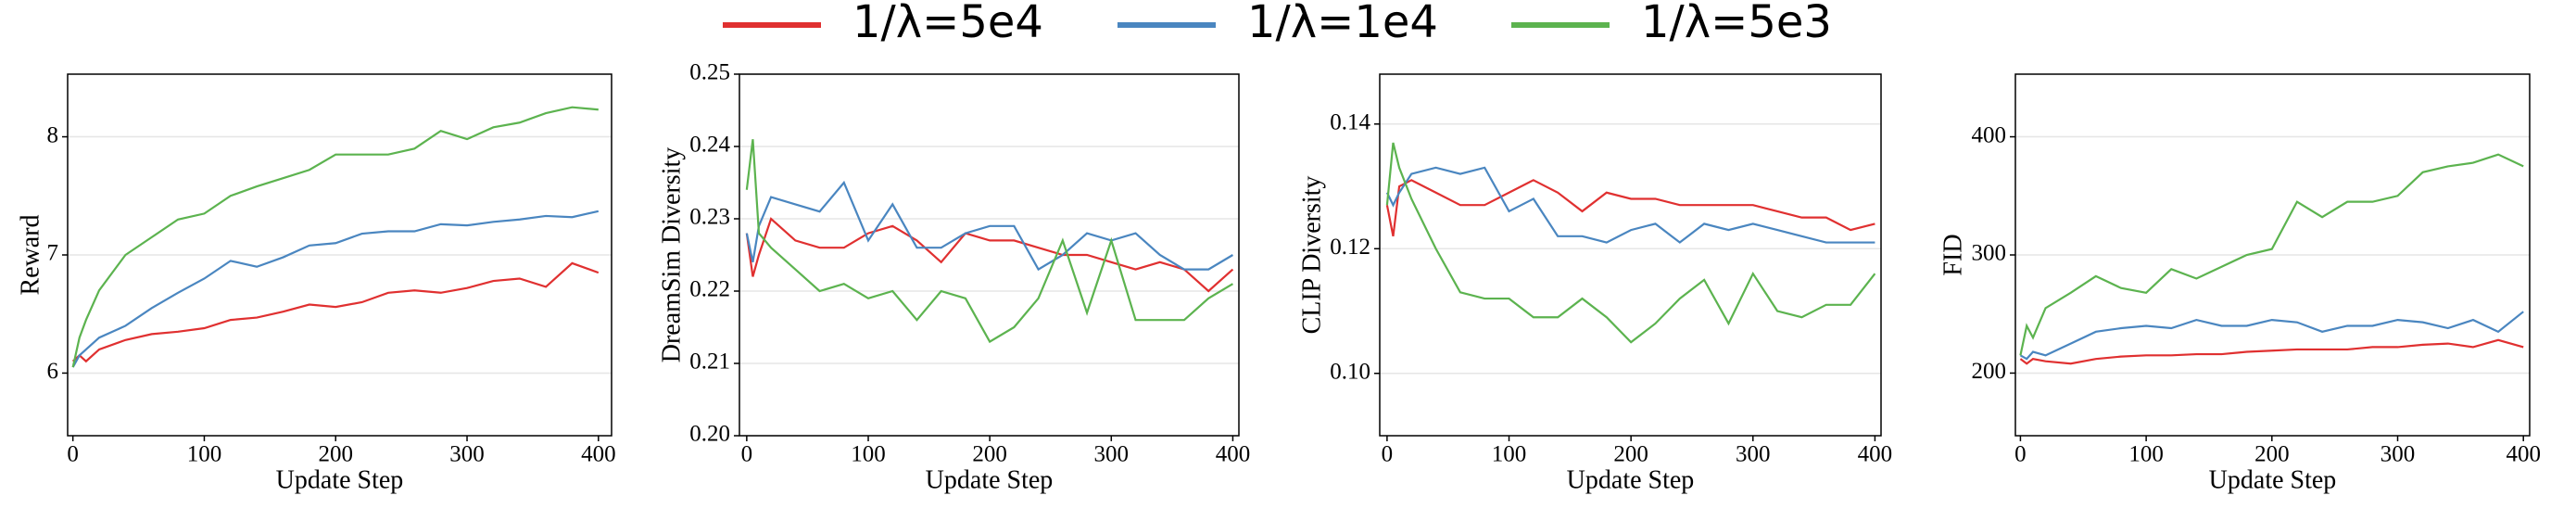 The width and height of the screenshot is (2576, 521). What do you see at coordinates (1737, 24) in the screenshot?
I see `legend-label: 1/λ=5e3` at bounding box center [1737, 24].